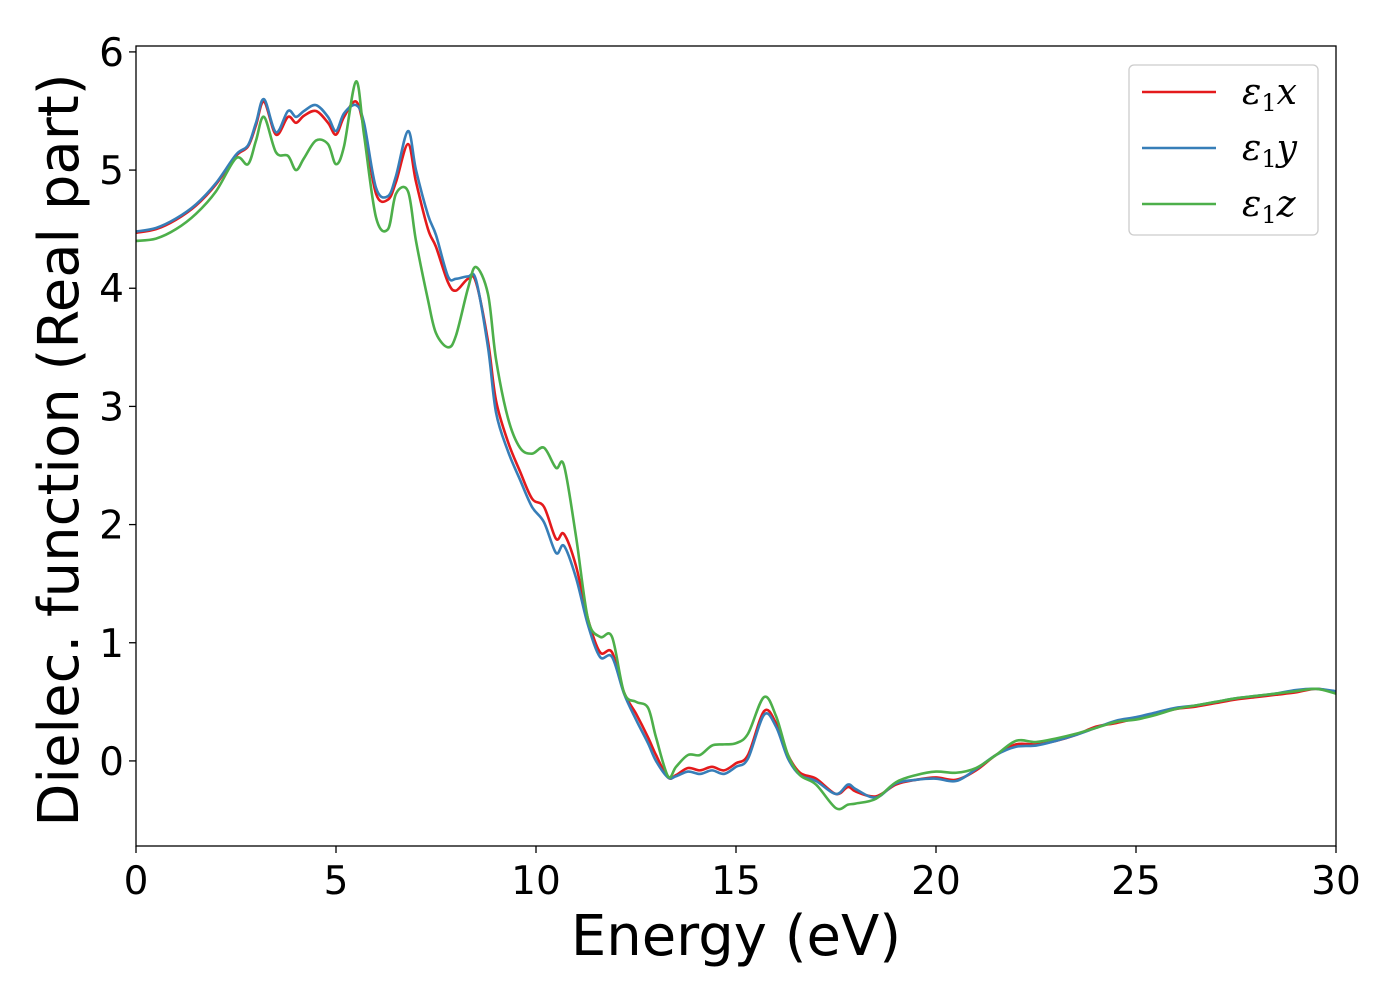  What do you see at coordinates (111, 289) in the screenshot?
I see `y-tick-label: 4` at bounding box center [111, 289].